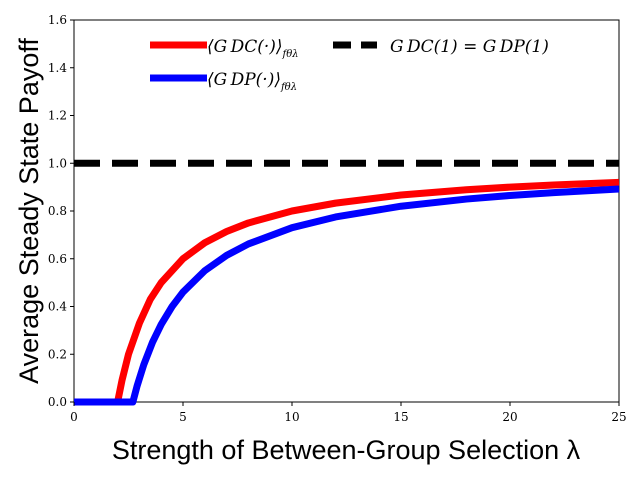 The width and height of the screenshot is (640, 480). I want to click on legend-label-dp-main: ⟨G DP(·)⟩, so click(244, 80).